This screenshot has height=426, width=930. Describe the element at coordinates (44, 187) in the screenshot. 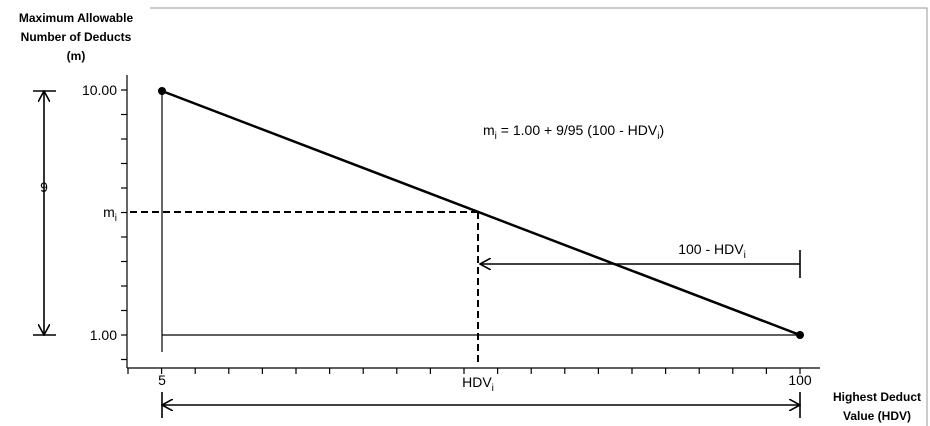

I see `span-label: 9` at that location.